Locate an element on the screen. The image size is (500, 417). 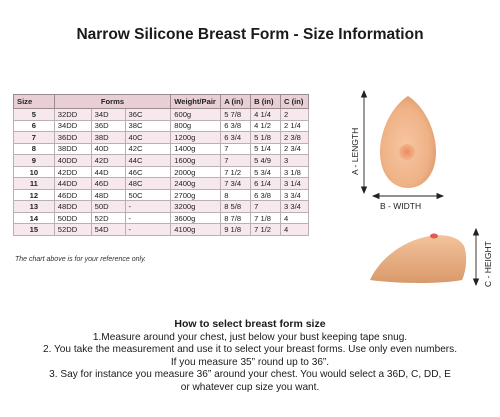
table-cell-size: 14 is located at coordinates (34, 218).